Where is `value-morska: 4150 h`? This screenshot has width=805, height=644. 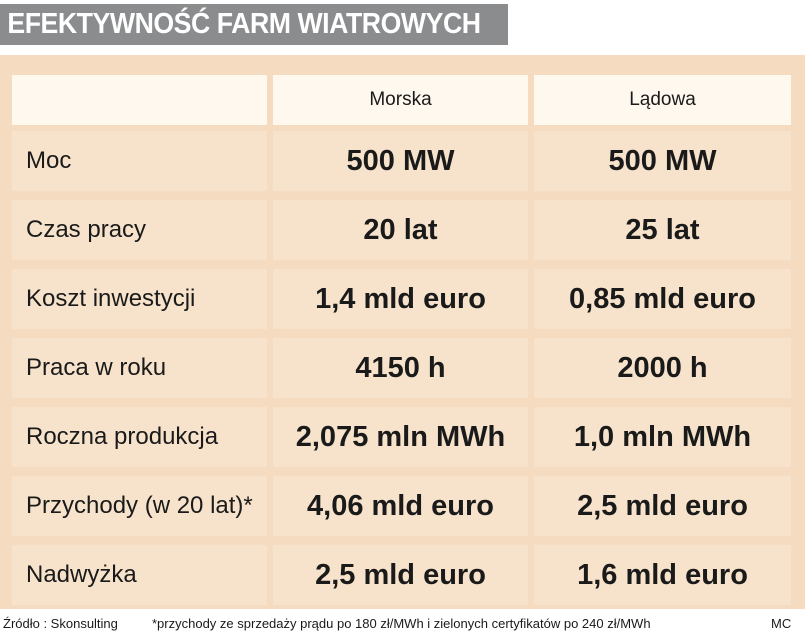
value-morska: 4150 h is located at coordinates (400, 368).